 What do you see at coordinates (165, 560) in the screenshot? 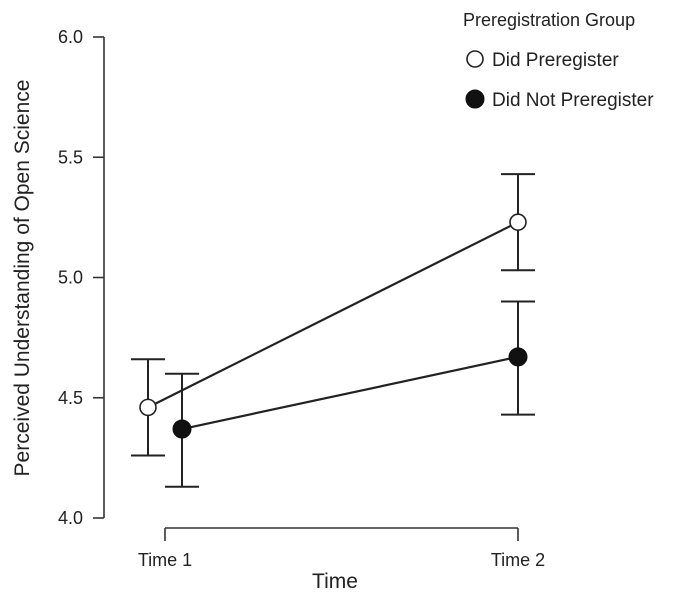
I see `x-tick-label-time-1: Time 1` at bounding box center [165, 560].